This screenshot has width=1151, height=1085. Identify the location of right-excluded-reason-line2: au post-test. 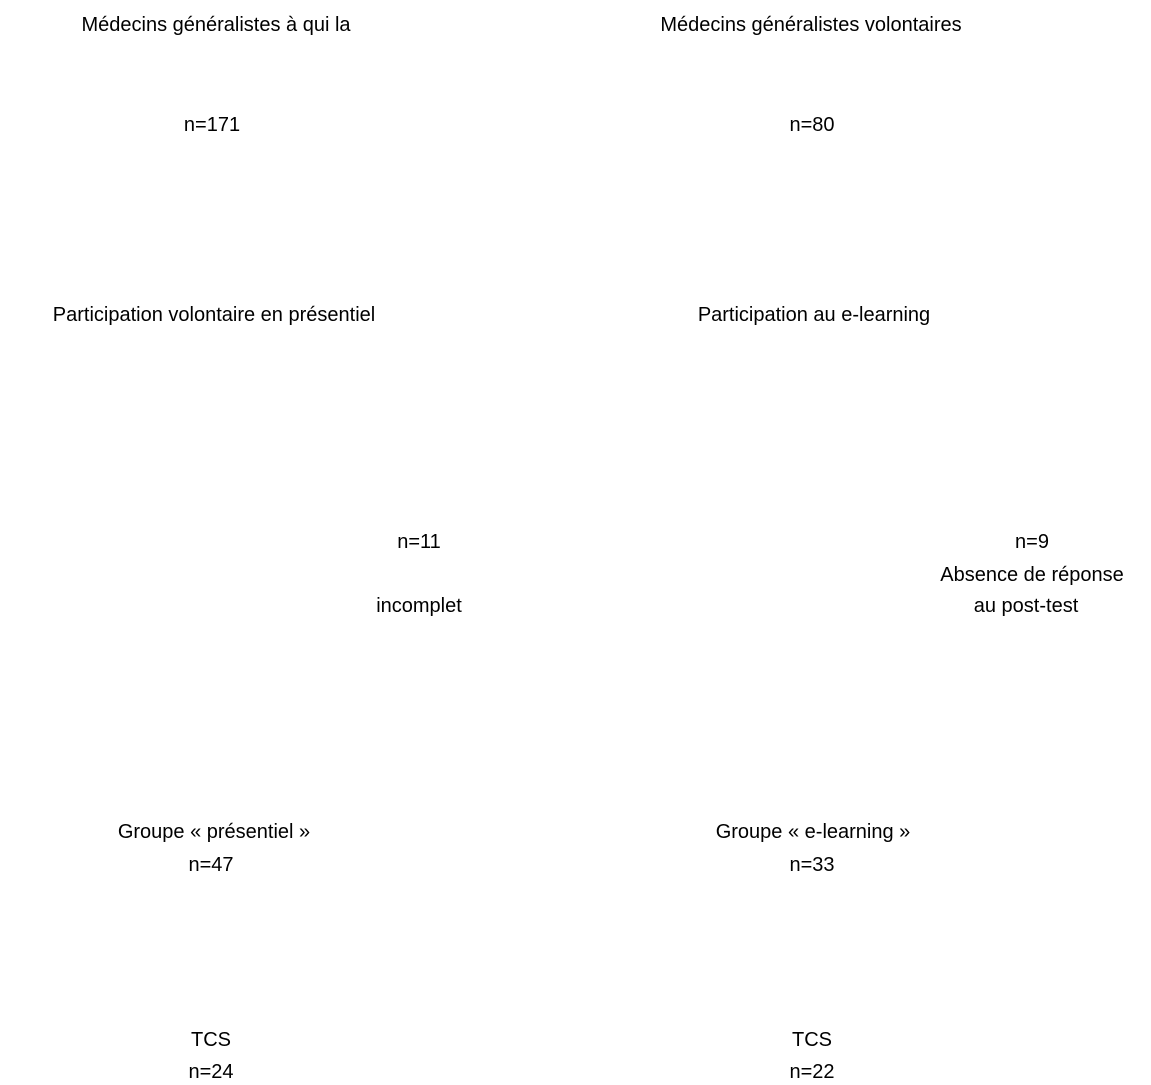
(1026, 606).